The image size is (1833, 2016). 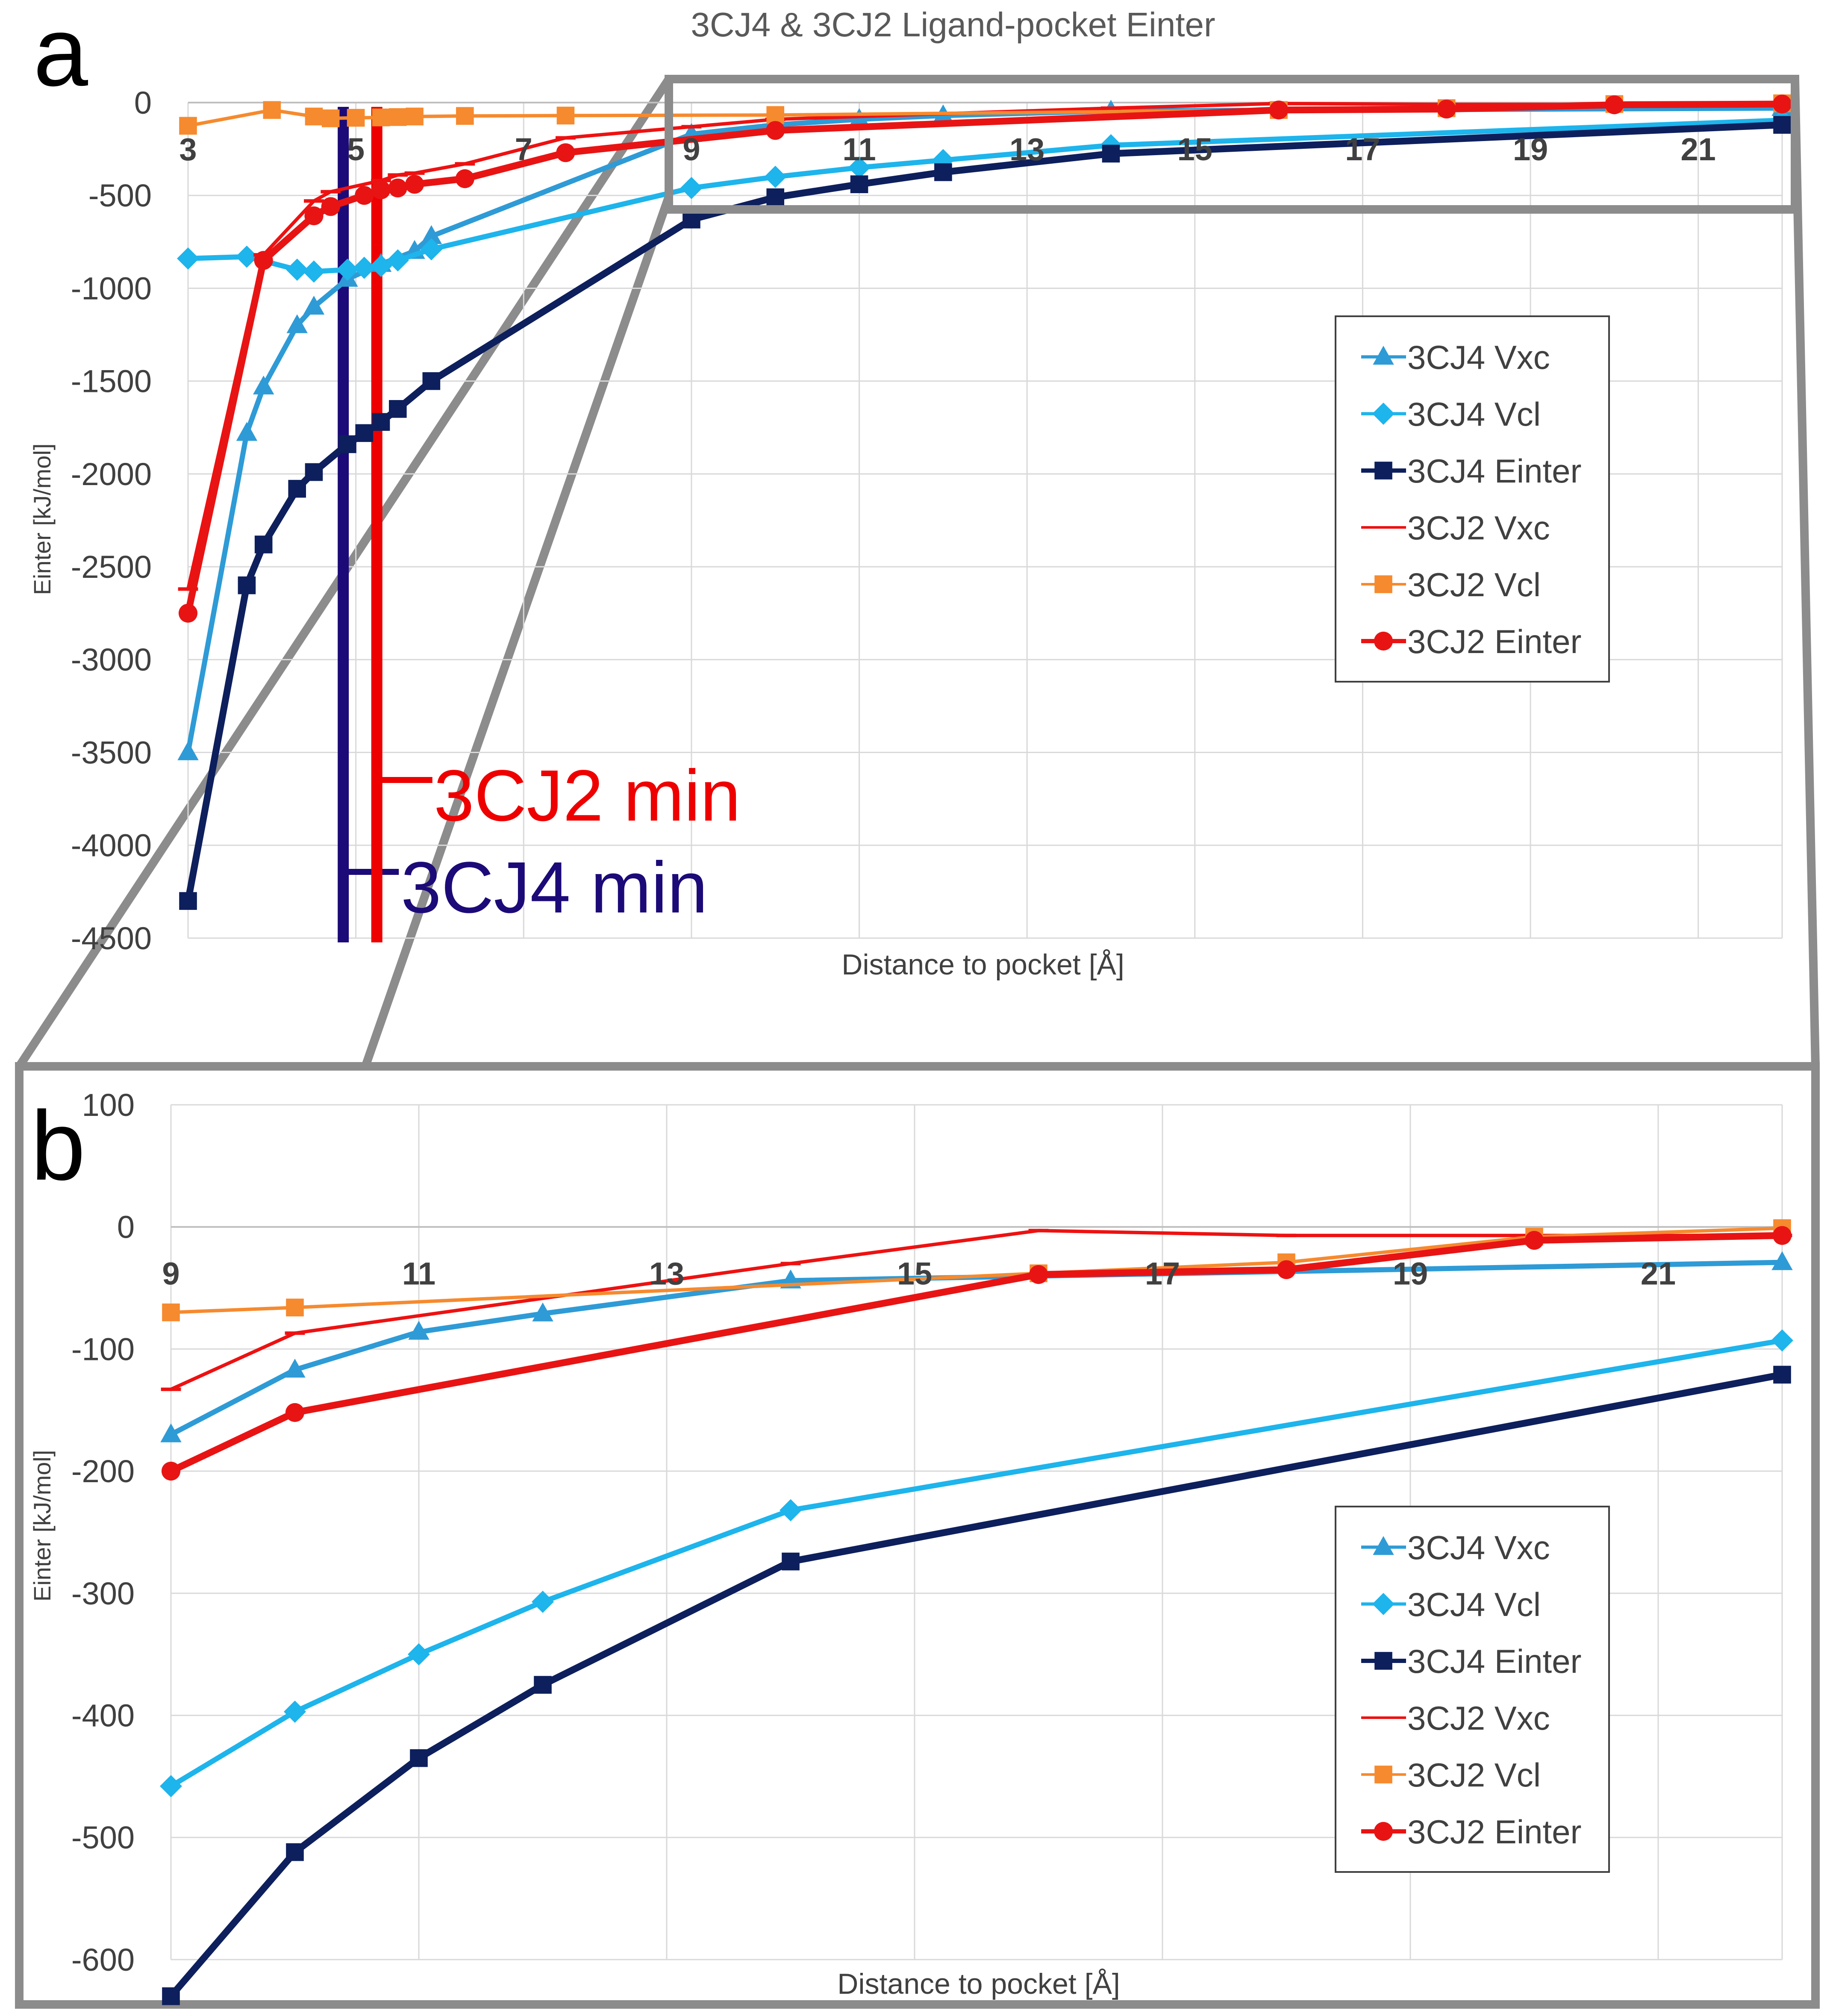 What do you see at coordinates (1494, 641) in the screenshot?
I see `a-legend-label: 3CJ2 Einter` at bounding box center [1494, 641].